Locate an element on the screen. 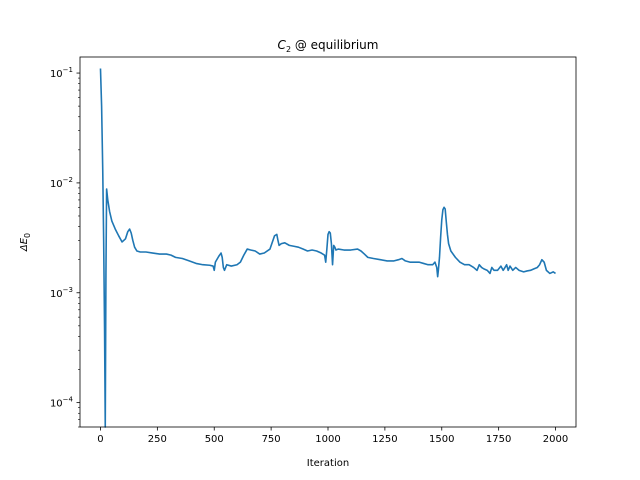 Image resolution: width=640 pixels, height=480 pixels. y-tick-exponent: −4 is located at coordinates (68, 400).